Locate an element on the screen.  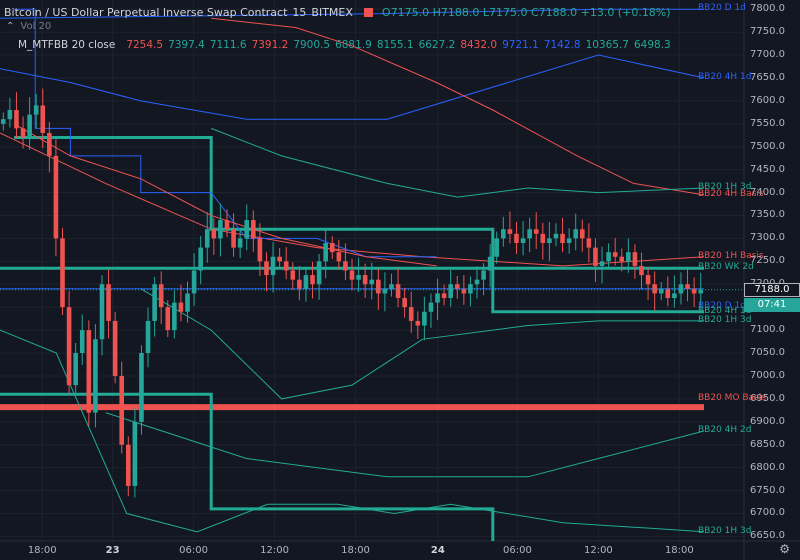
band-tag-label: BB20 4H 1d is located at coordinates (725, 310).